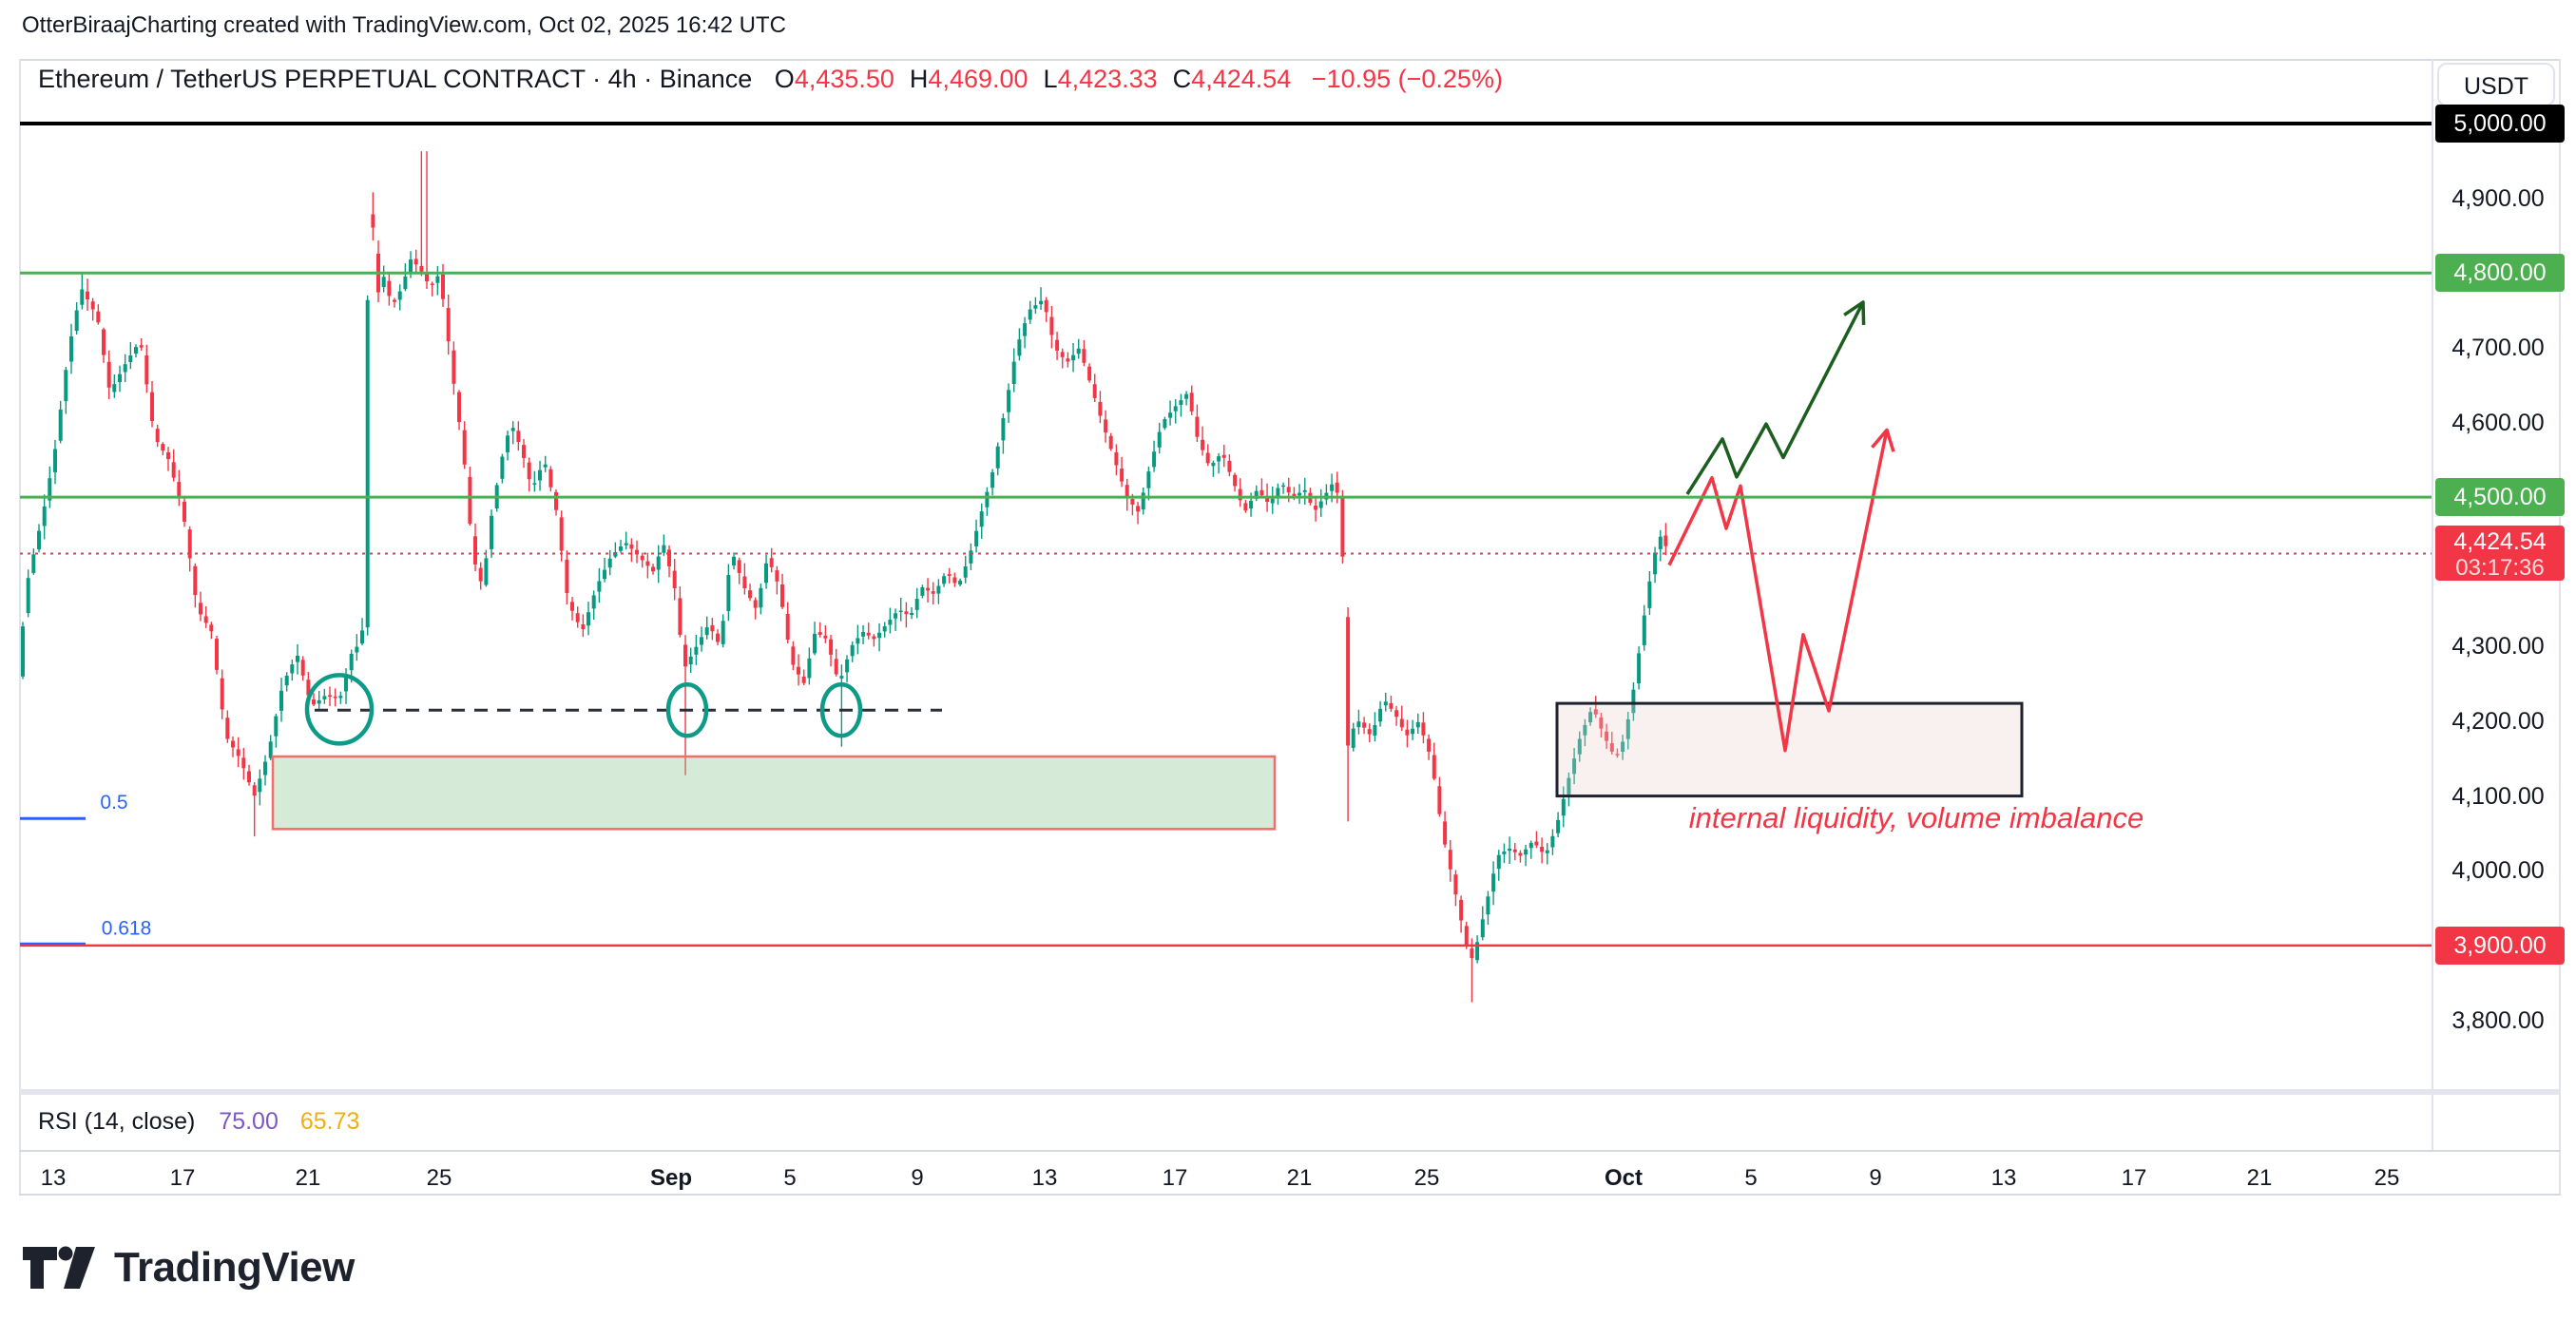 The height and width of the screenshot is (1321, 2576). I want to click on time-tick-label: 21, so click(1300, 1178).